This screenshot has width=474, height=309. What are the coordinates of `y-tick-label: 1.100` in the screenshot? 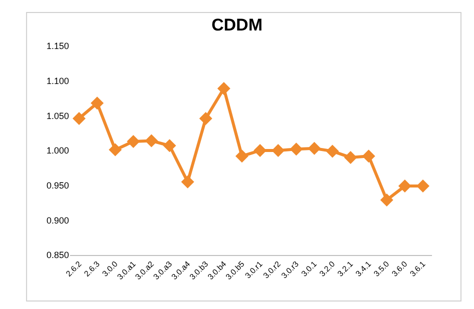 It's located at (57, 81).